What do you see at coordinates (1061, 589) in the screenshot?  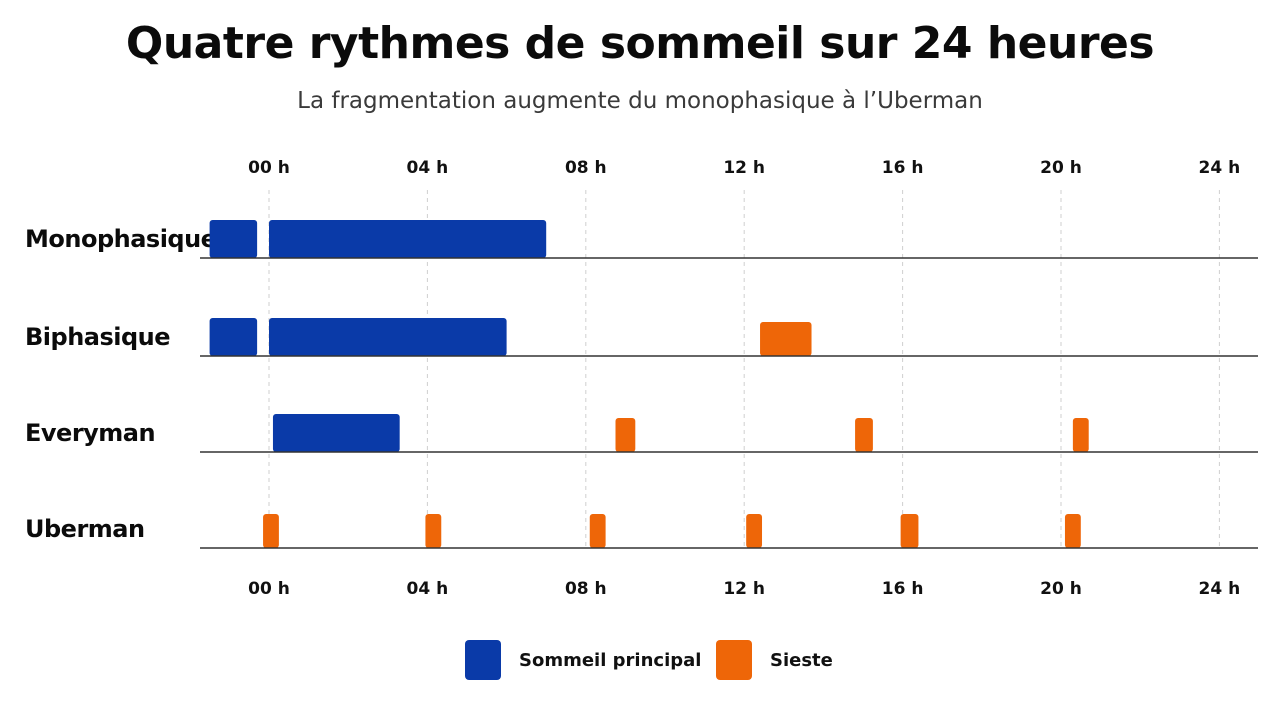 I see `x-tick-label-bottom-5: 20 h` at bounding box center [1061, 589].